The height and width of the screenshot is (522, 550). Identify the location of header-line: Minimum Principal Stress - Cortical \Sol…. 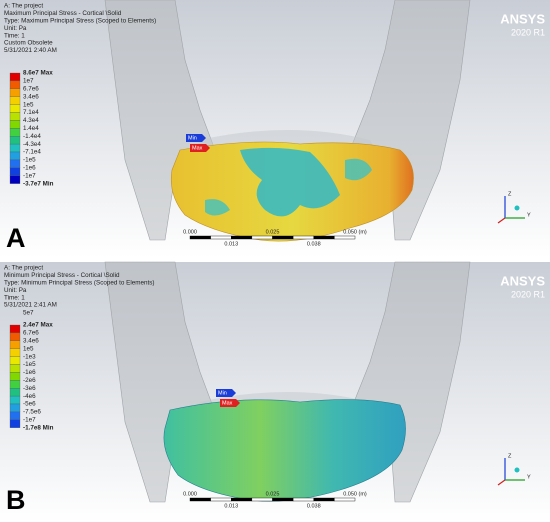
(62, 275).